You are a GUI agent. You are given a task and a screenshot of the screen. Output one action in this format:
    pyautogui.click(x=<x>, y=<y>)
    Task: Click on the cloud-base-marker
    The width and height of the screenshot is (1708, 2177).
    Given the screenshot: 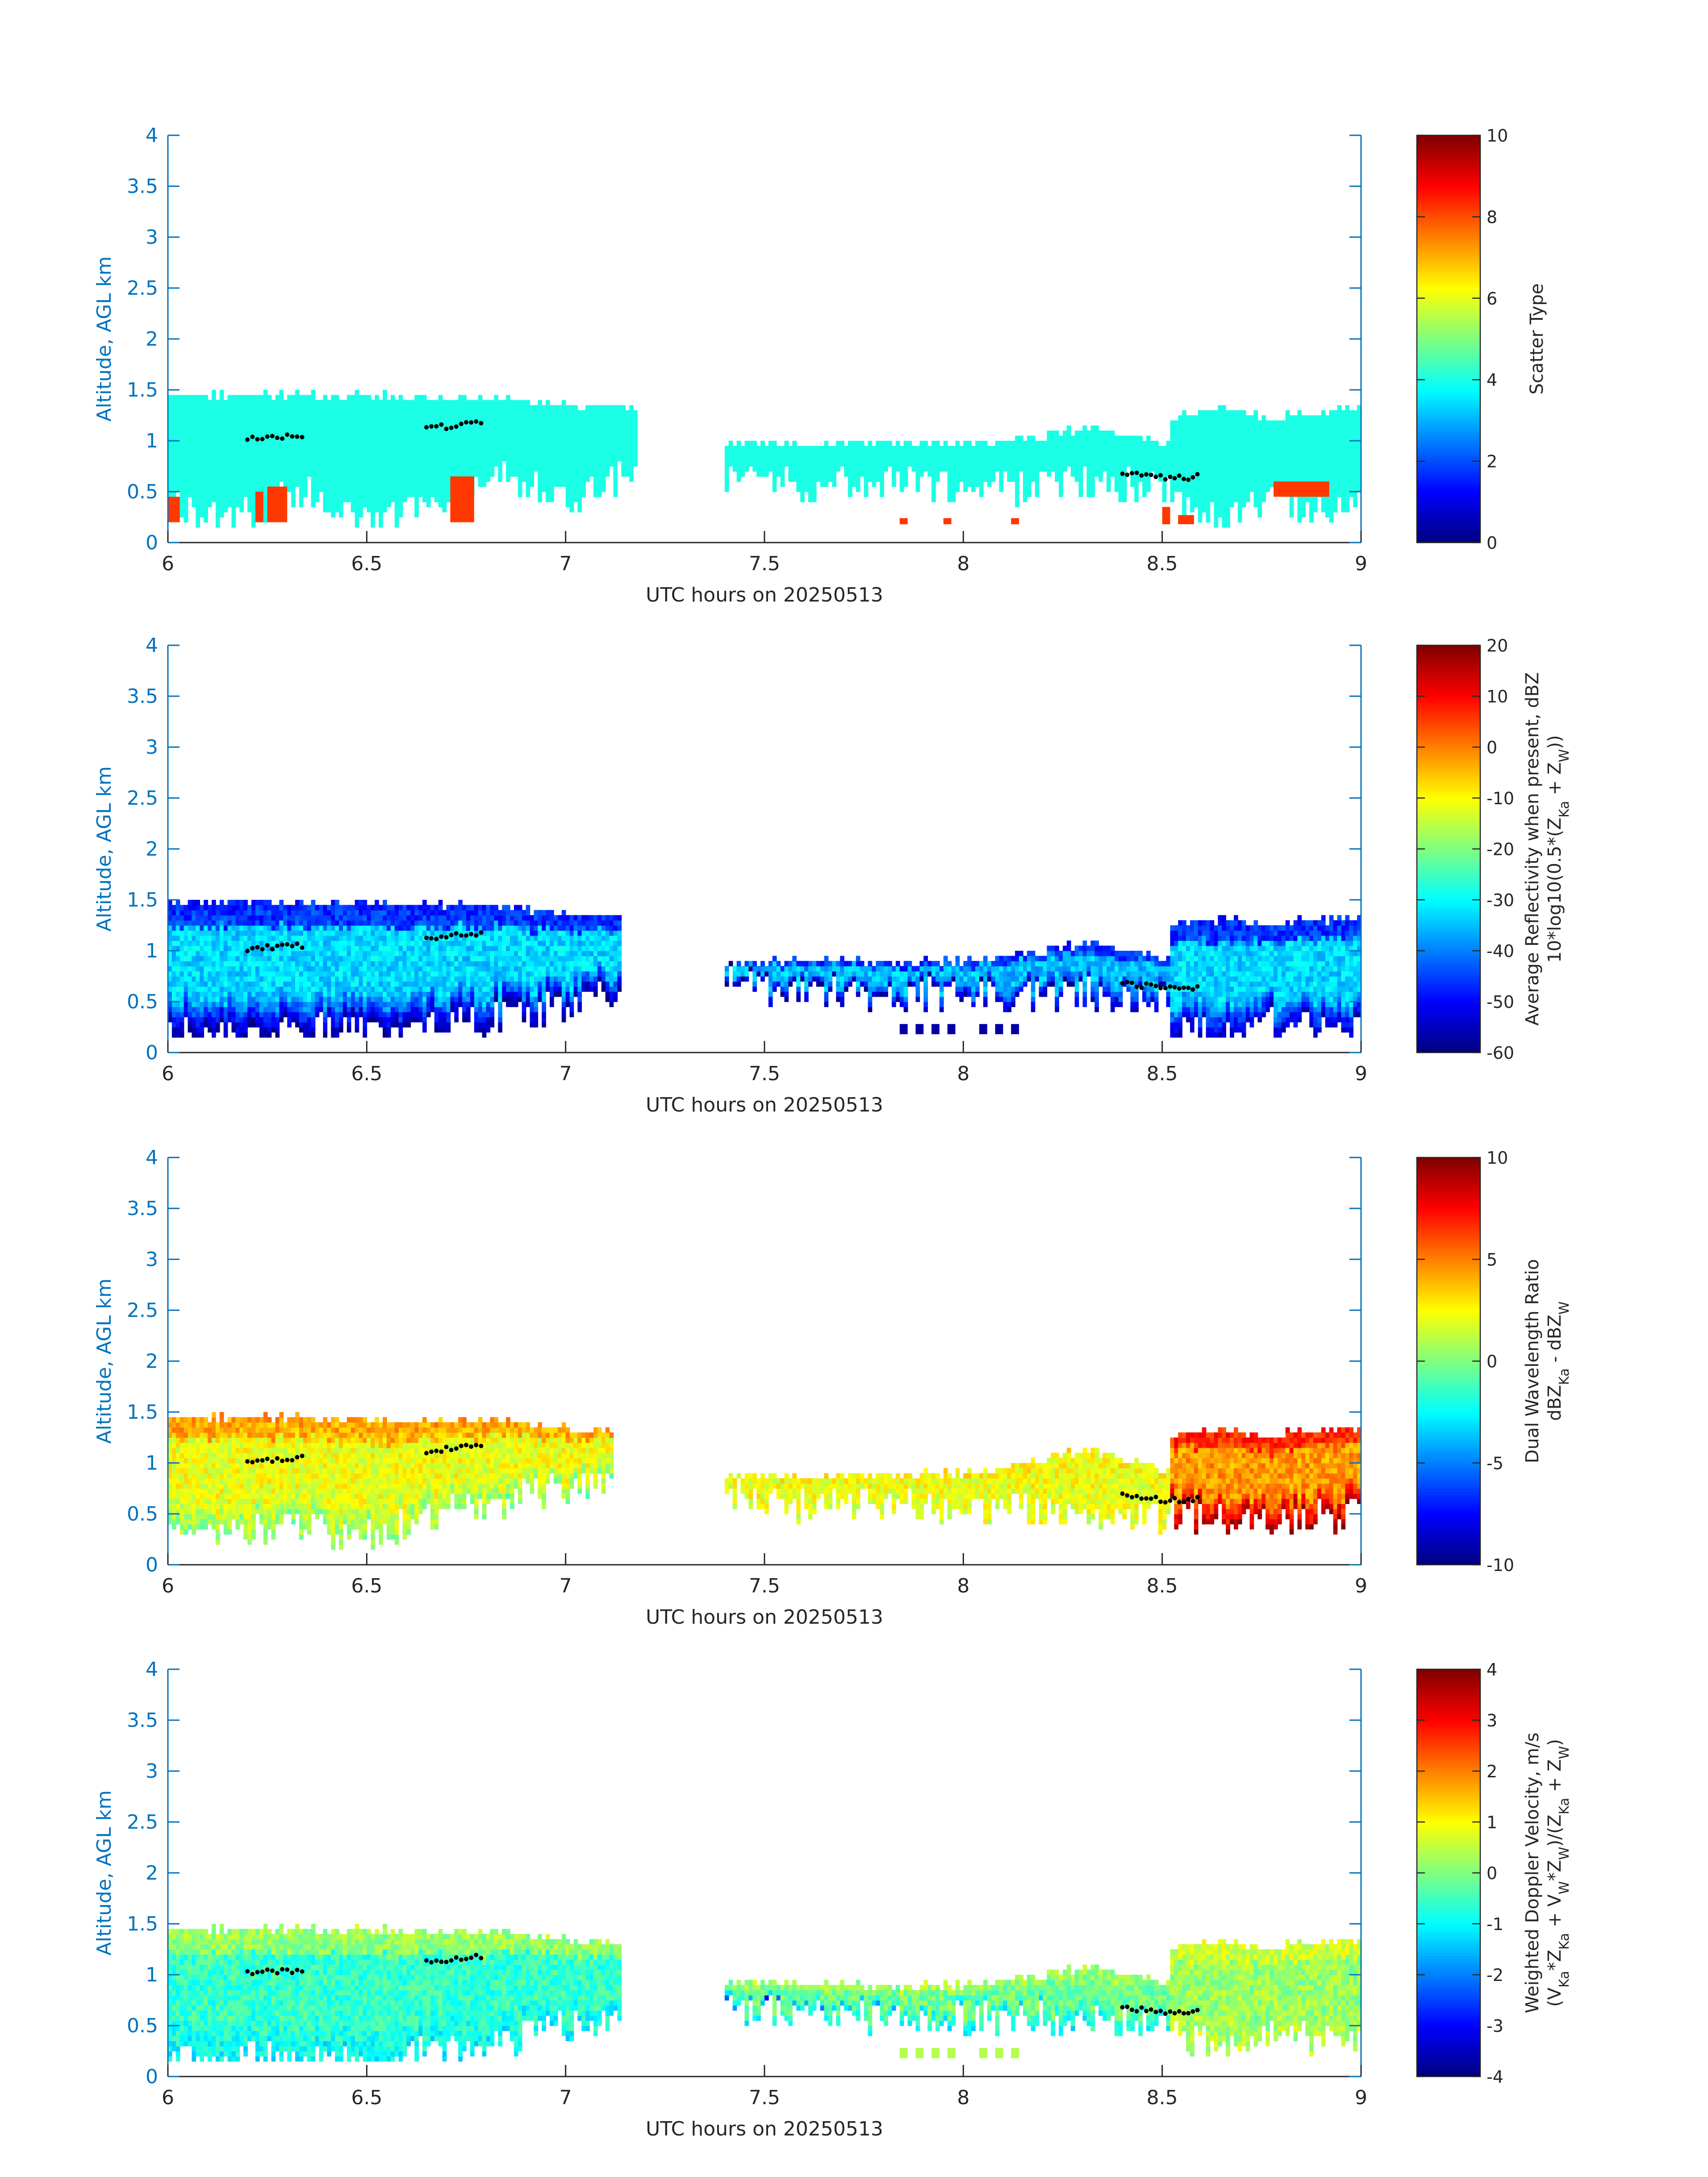 What is the action you would take?
    pyautogui.click(x=1146, y=474)
    